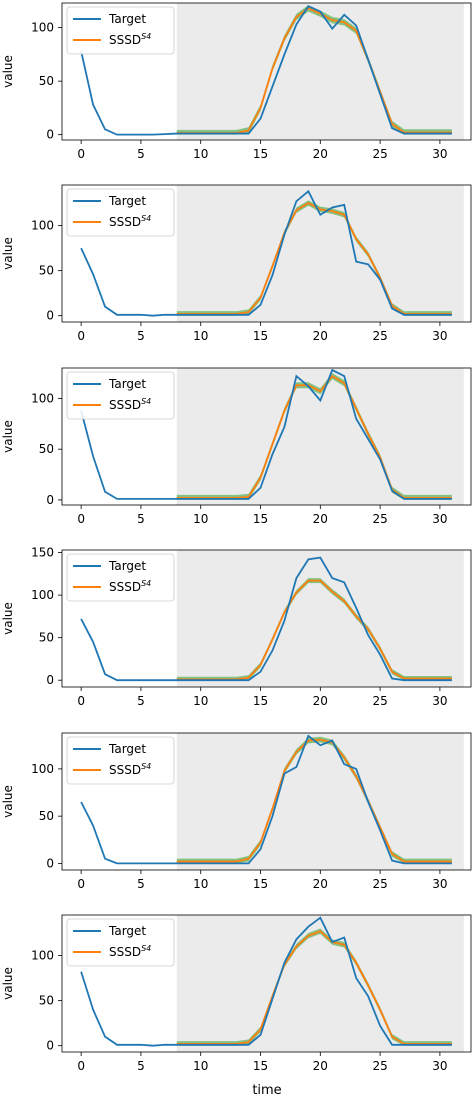 This screenshot has height=1098, width=474. I want to click on subplot-1: 0 5 10 15 20 25 30 0 50 100 value Target SSSDS4, so click(236, 81).